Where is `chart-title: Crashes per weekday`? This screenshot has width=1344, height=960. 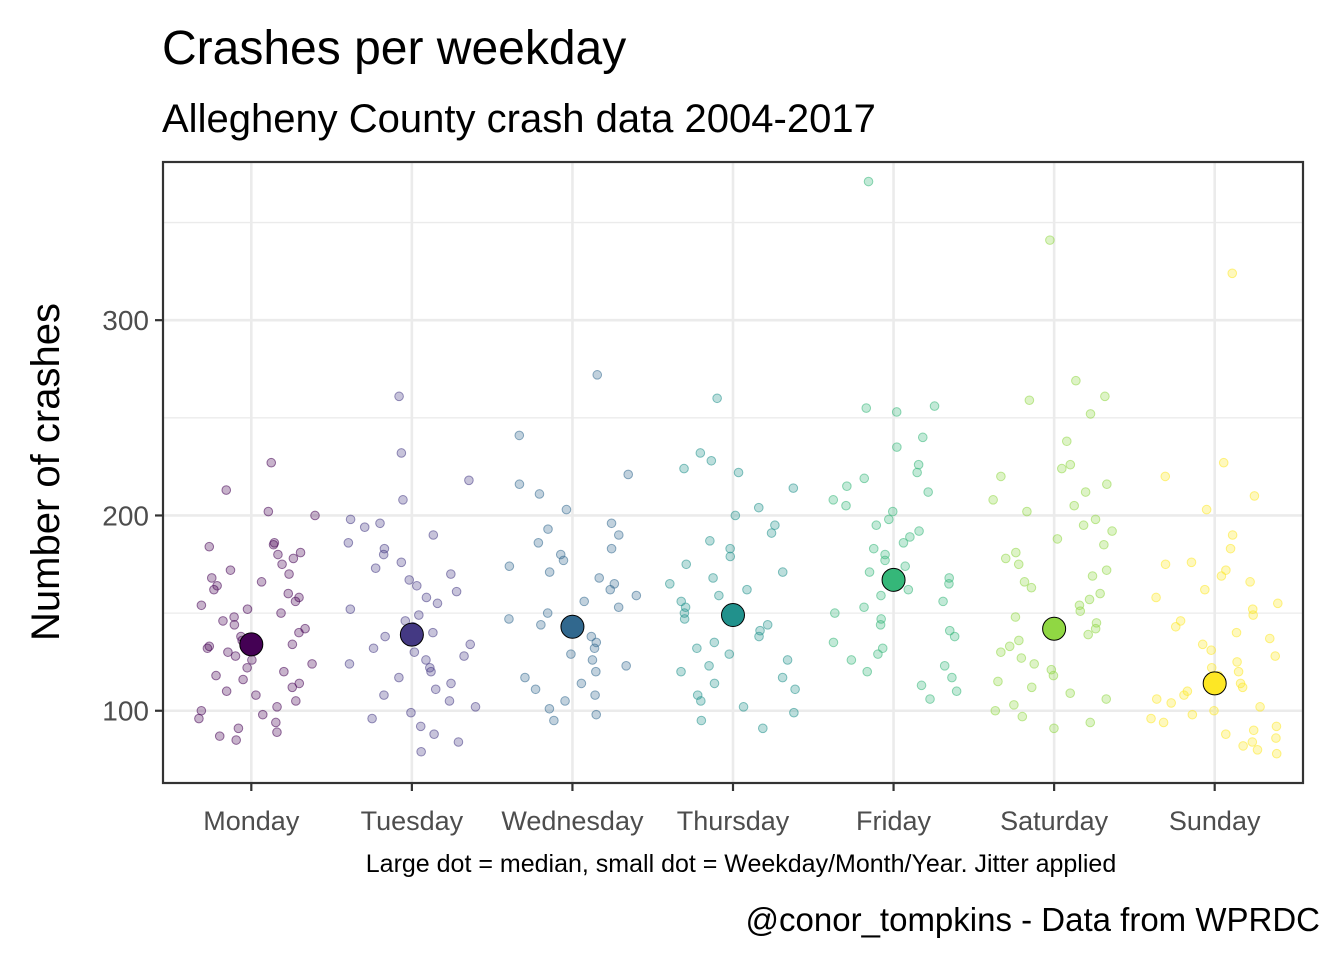 chart-title: Crashes per weekday is located at coordinates (394, 48).